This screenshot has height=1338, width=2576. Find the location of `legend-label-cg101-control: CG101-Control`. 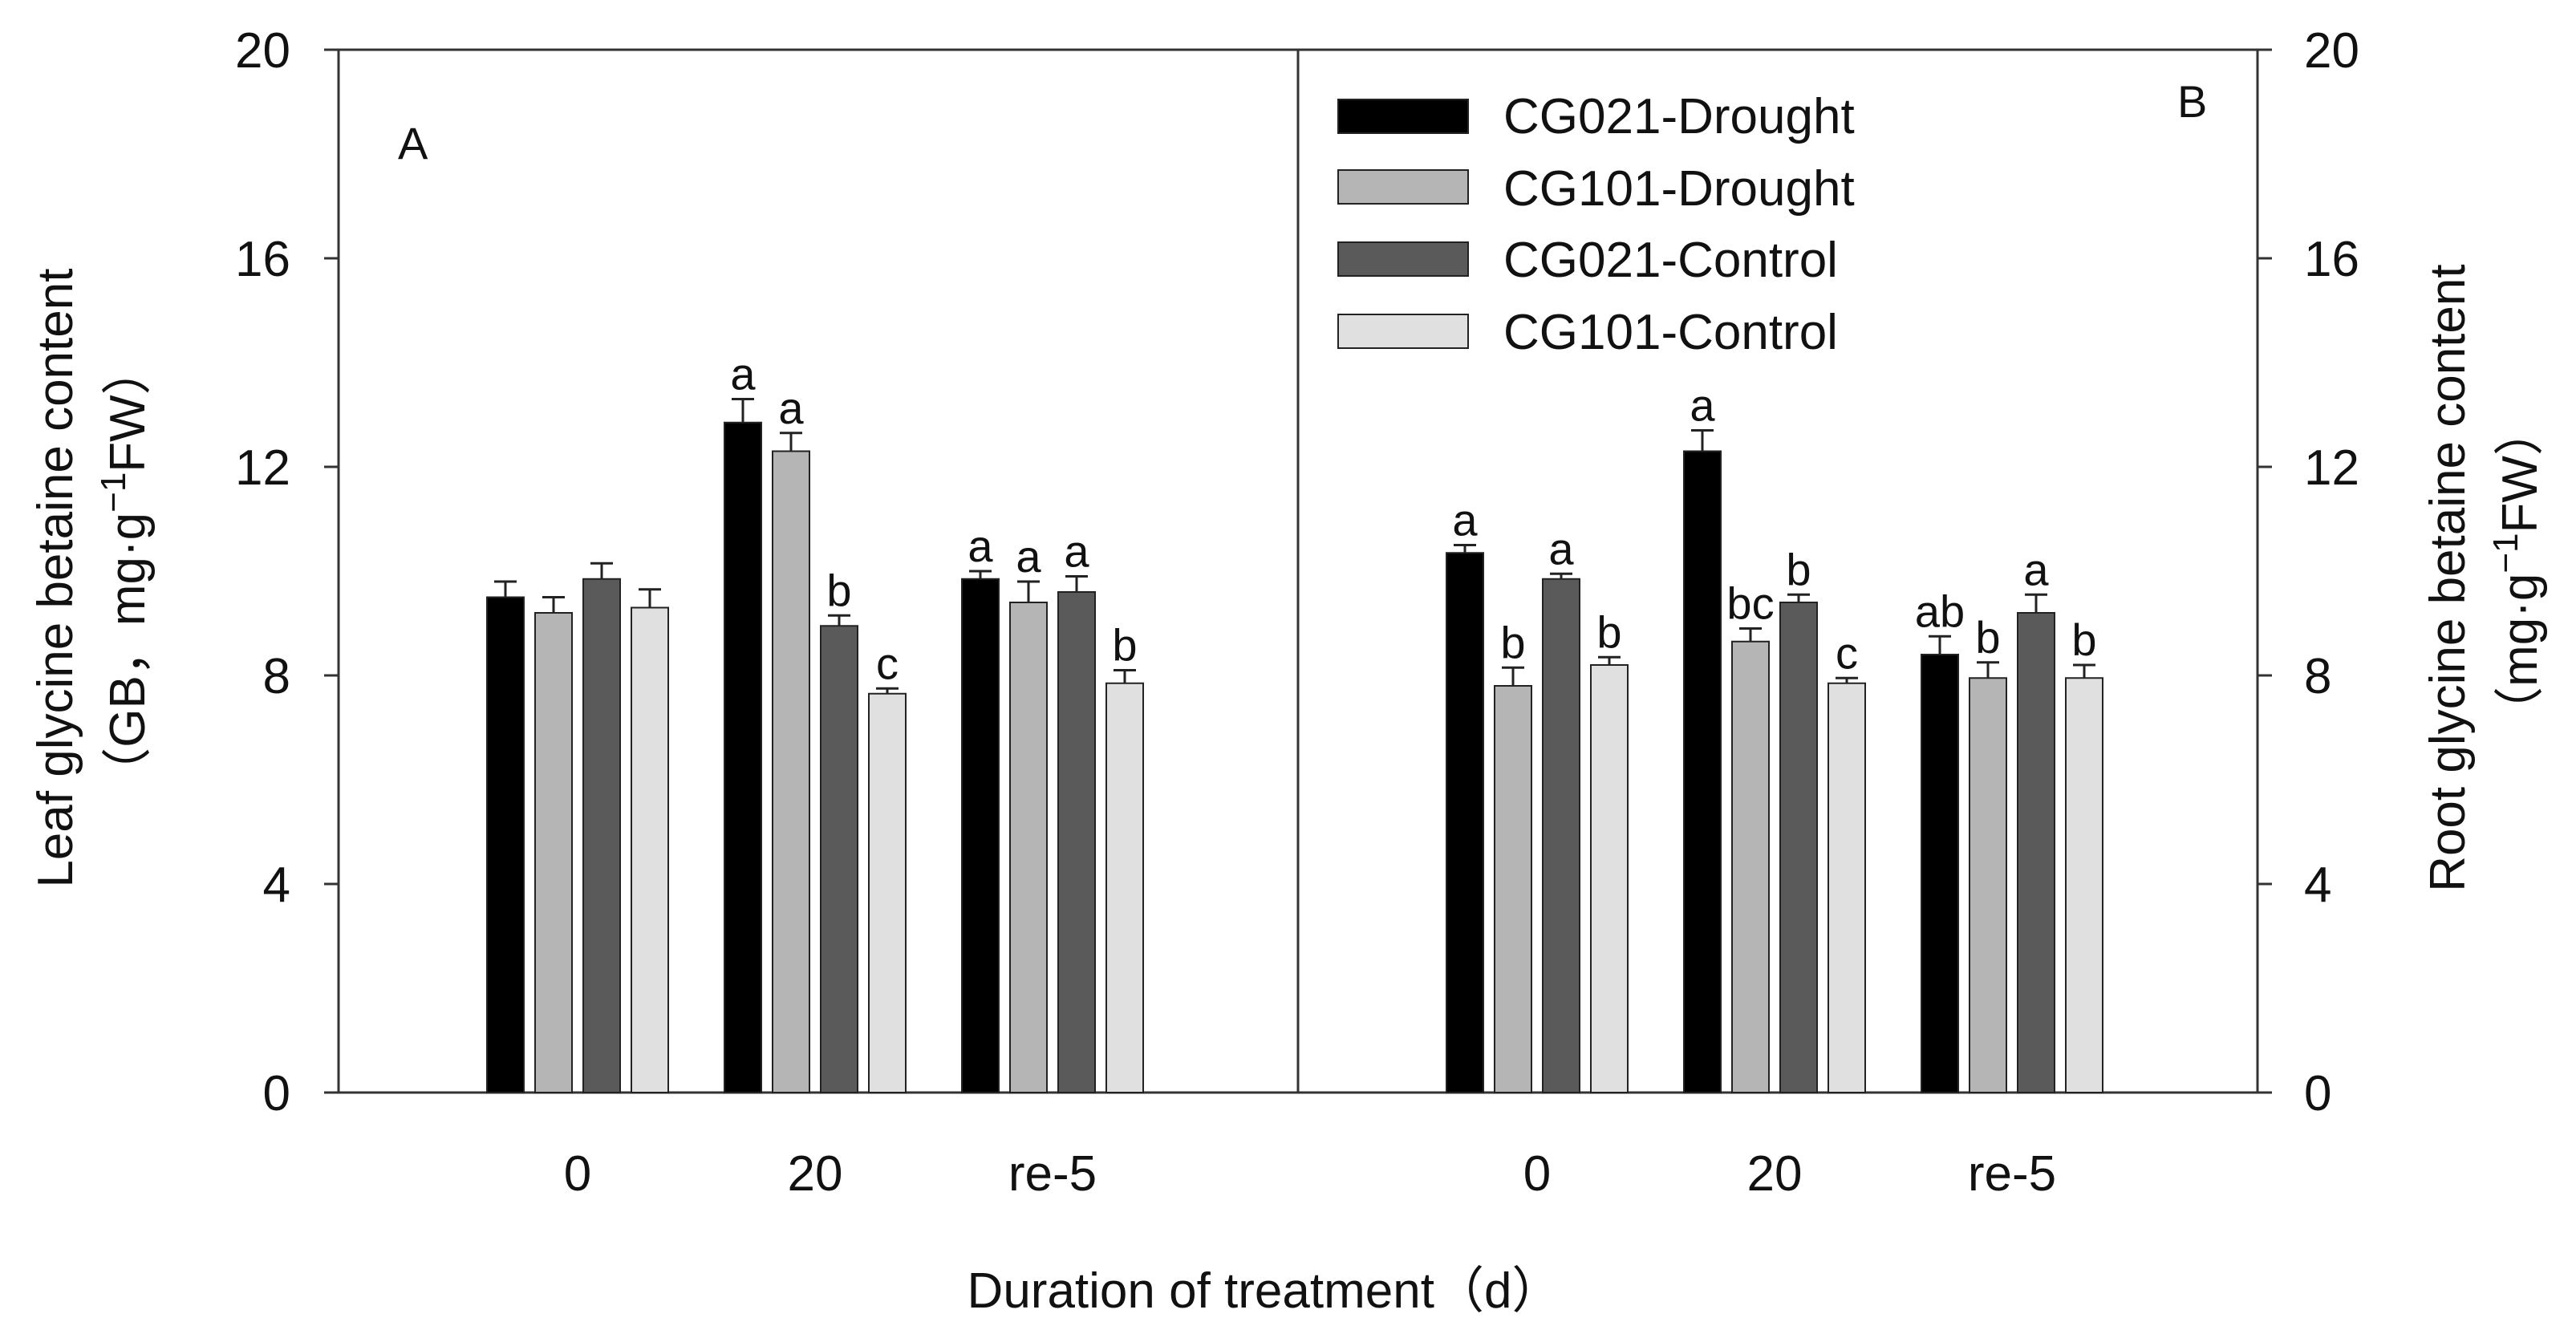

legend-label-cg101-control: CG101-Control is located at coordinates (1670, 332).